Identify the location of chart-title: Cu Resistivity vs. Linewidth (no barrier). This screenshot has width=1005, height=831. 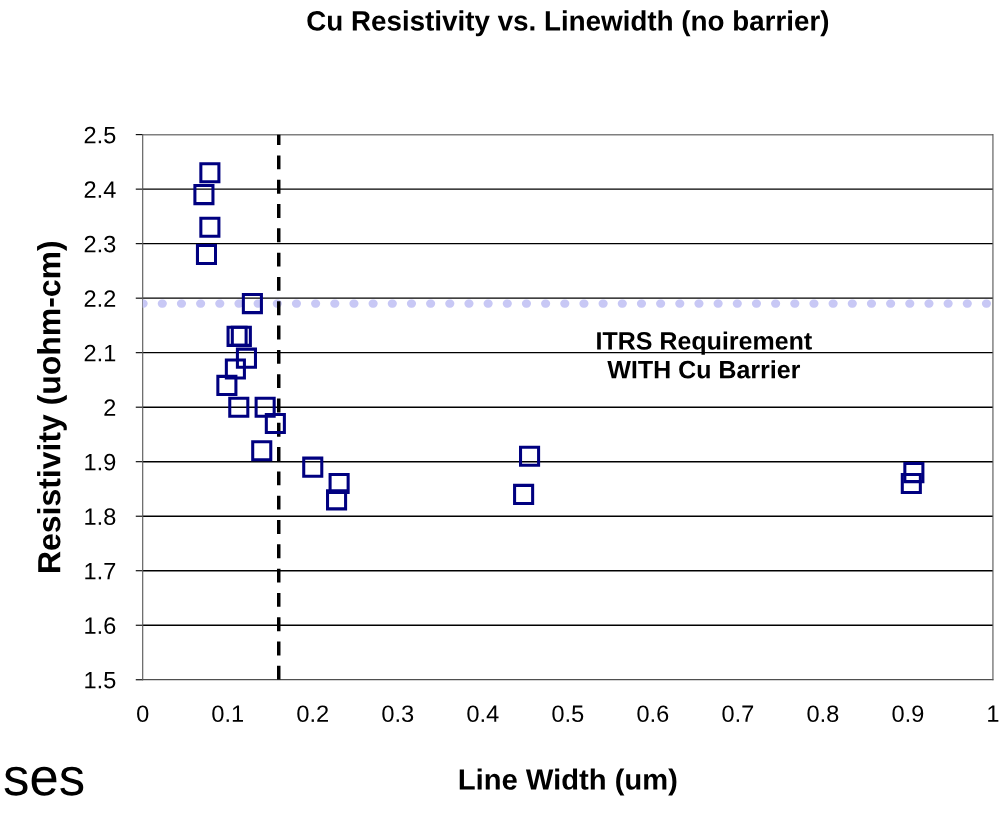
(568, 23).